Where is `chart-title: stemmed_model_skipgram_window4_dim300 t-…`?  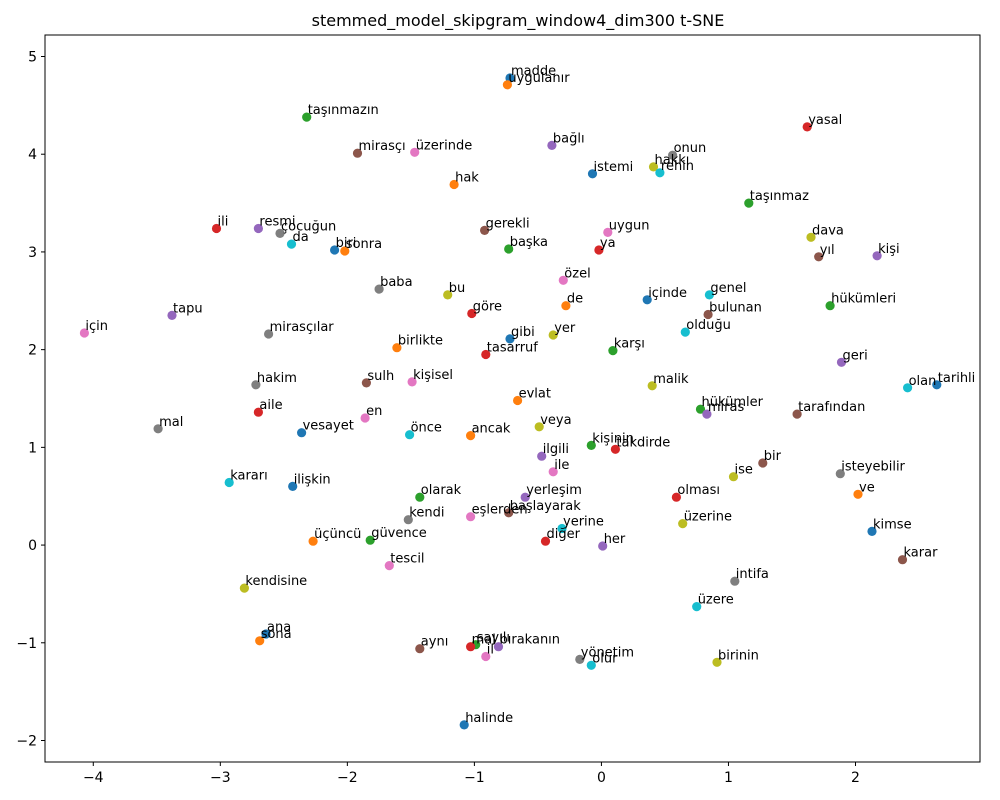
chart-title: stemmed_model_skipgram_window4_dim300 t-… is located at coordinates (518, 21).